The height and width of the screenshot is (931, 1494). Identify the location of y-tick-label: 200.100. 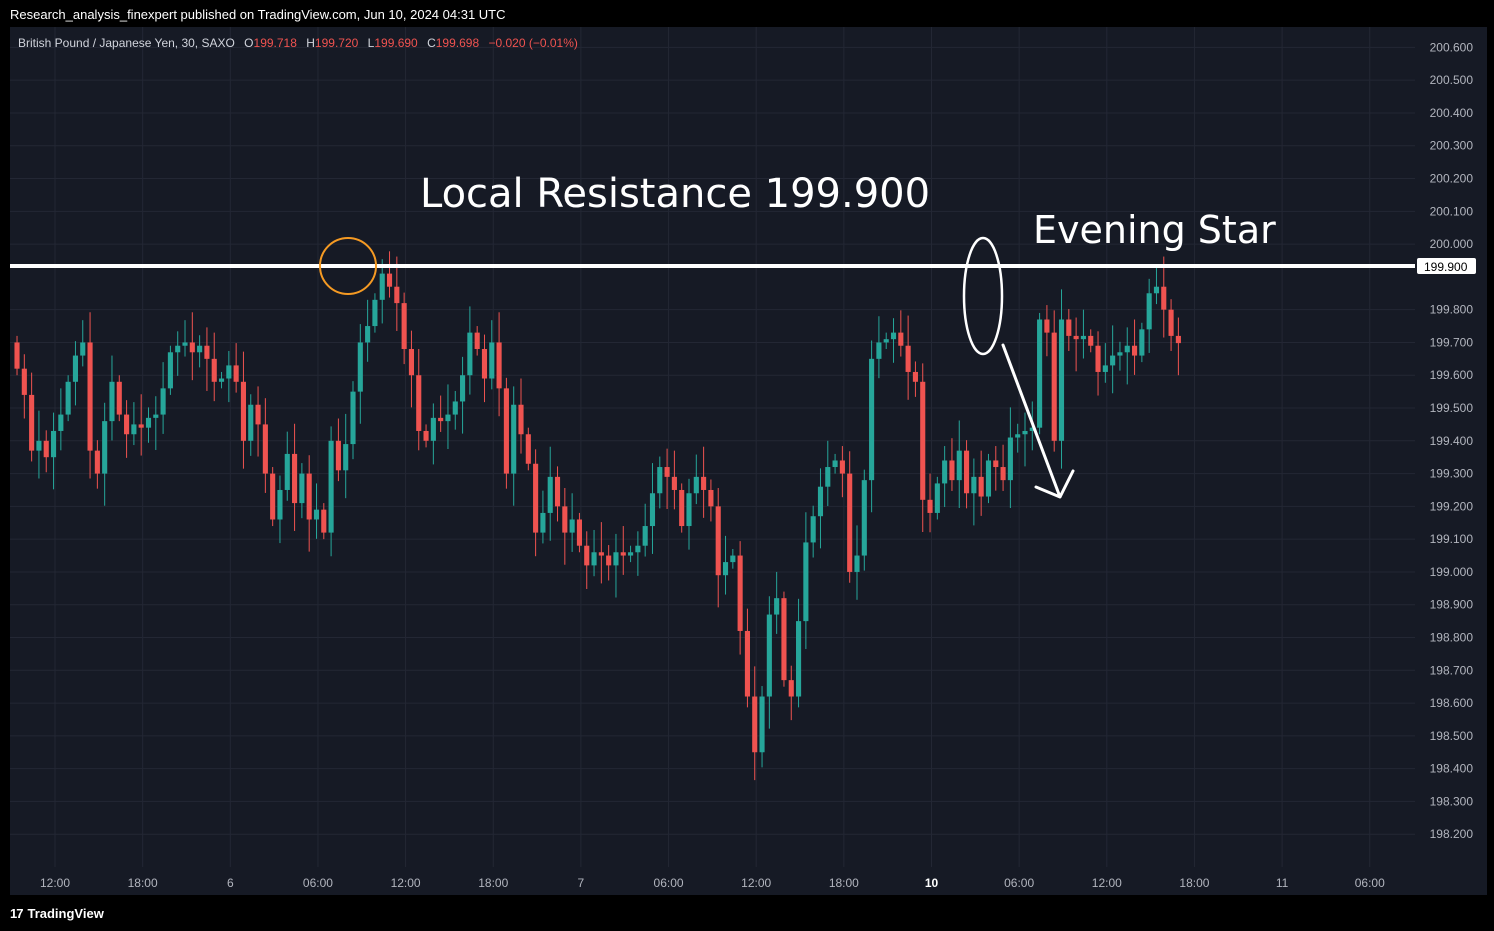
(1452, 211).